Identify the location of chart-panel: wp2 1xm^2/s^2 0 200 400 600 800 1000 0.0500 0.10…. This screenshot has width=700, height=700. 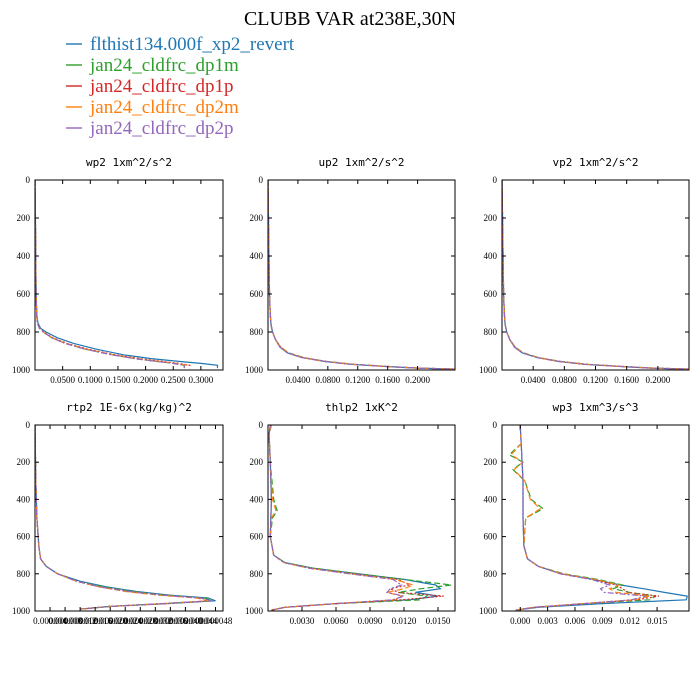
(118, 270).